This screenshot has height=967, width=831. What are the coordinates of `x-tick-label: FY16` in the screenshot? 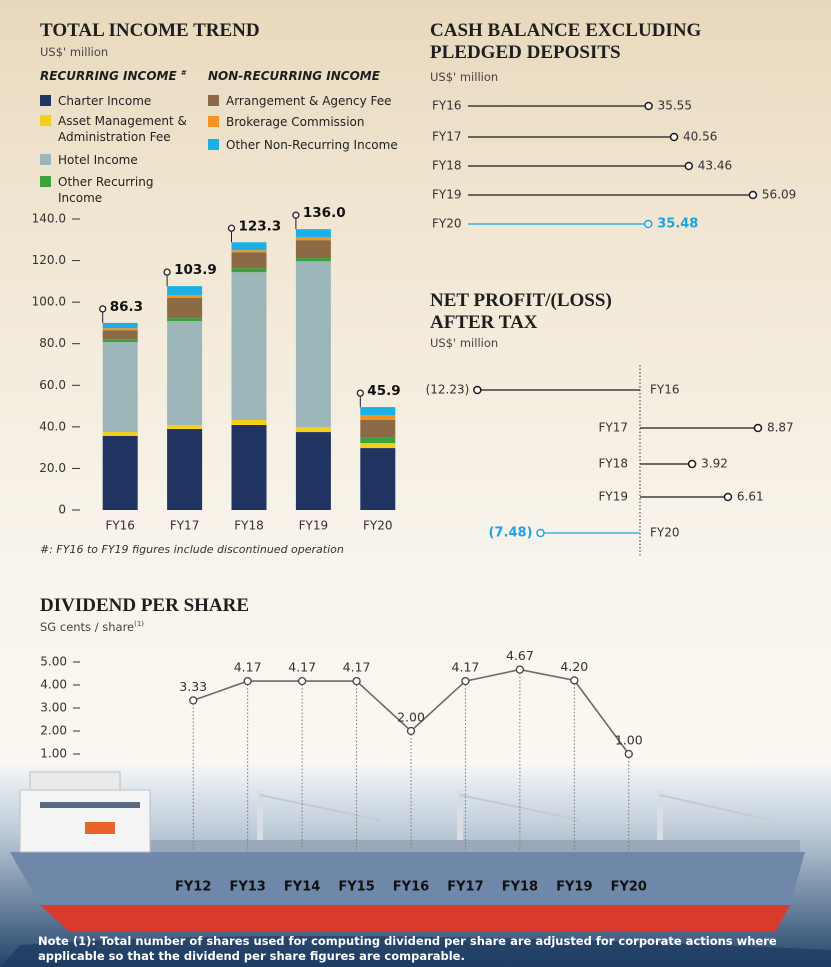 It's located at (120, 526).